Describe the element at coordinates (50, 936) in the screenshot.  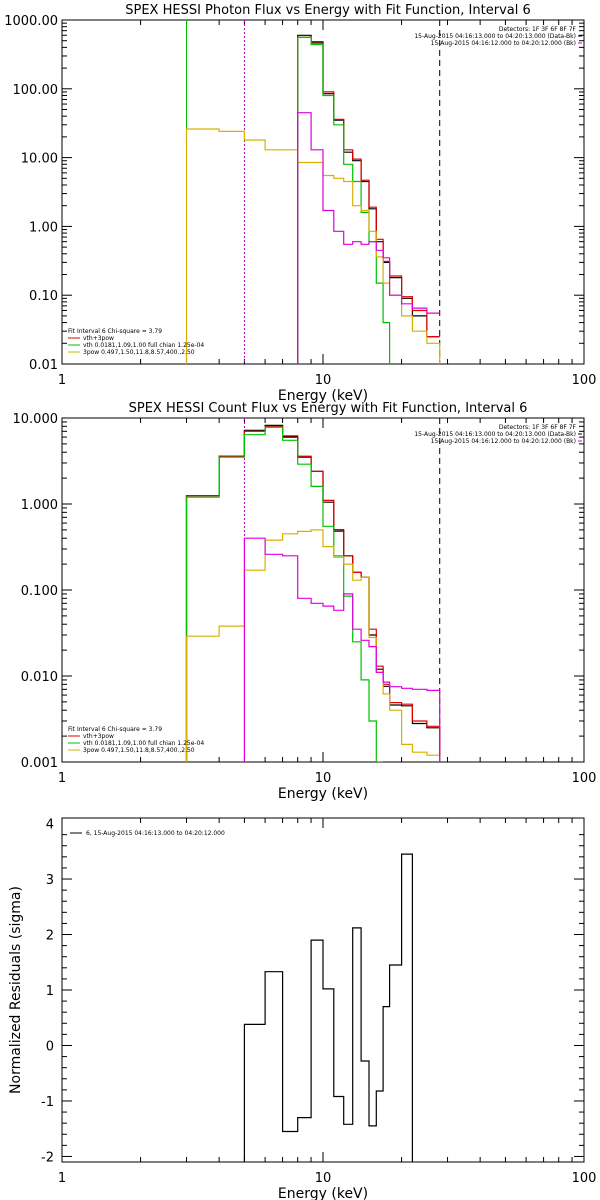
I see `y-tick-label: 2` at that location.